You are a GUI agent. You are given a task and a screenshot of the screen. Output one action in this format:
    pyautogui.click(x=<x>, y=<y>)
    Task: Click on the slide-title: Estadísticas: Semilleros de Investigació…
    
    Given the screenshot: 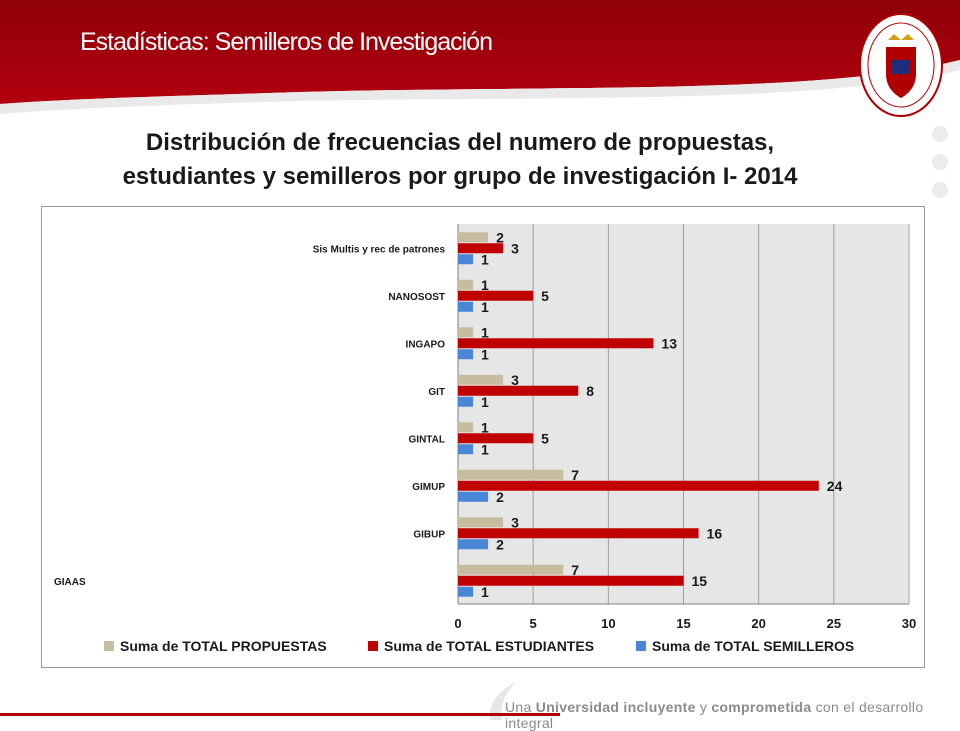 What is the action you would take?
    pyautogui.click(x=286, y=42)
    